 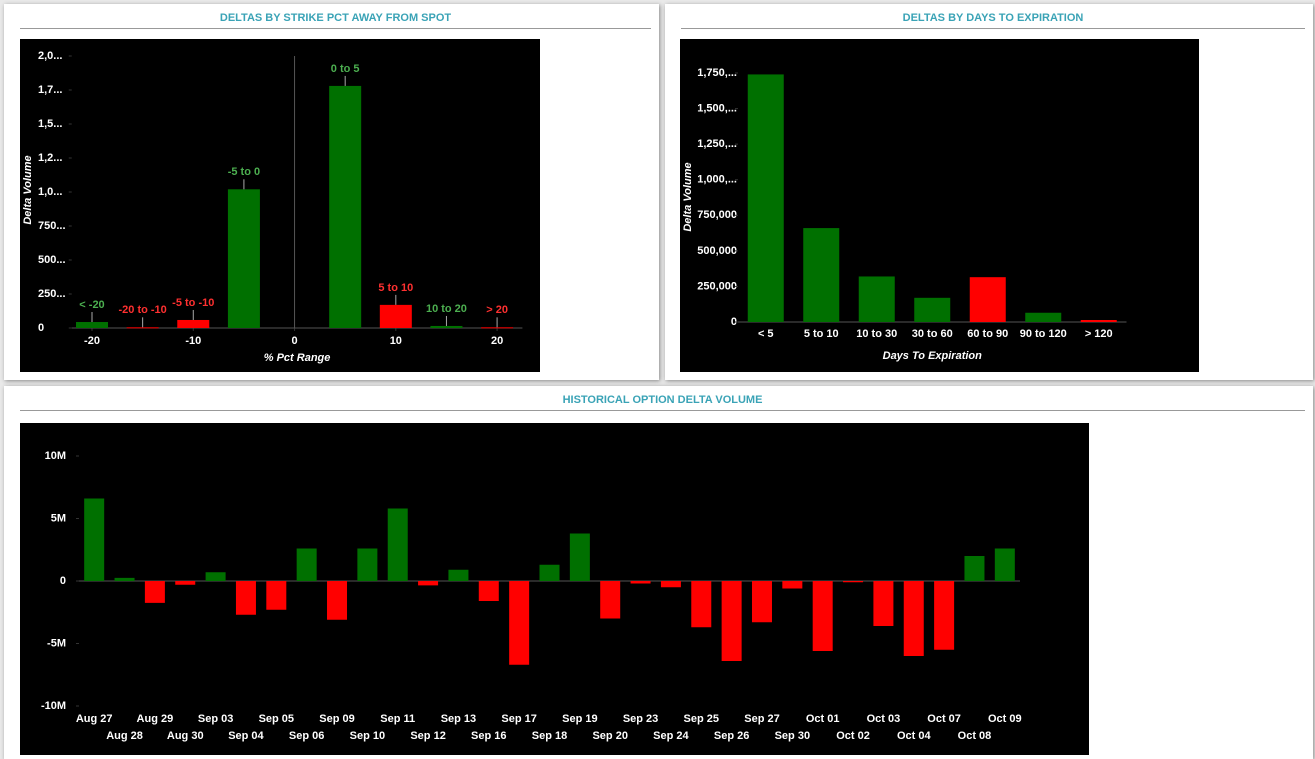 I want to click on x-tick-label: Oct 07, so click(x=944, y=719).